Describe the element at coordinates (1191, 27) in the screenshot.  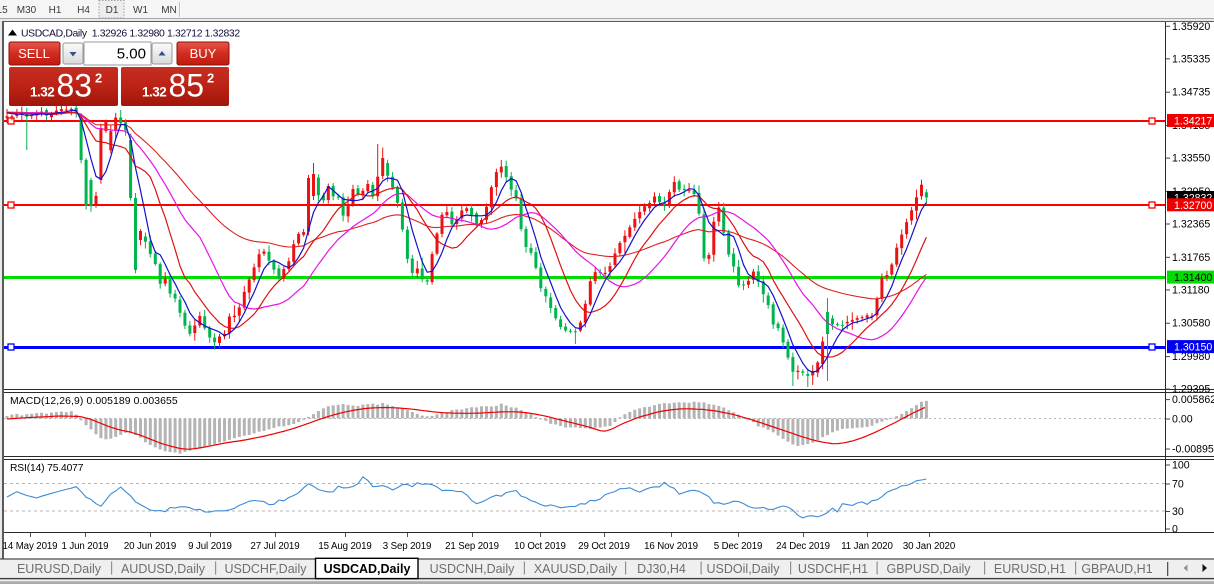
I see `svg-text: 1.35920` at that location.